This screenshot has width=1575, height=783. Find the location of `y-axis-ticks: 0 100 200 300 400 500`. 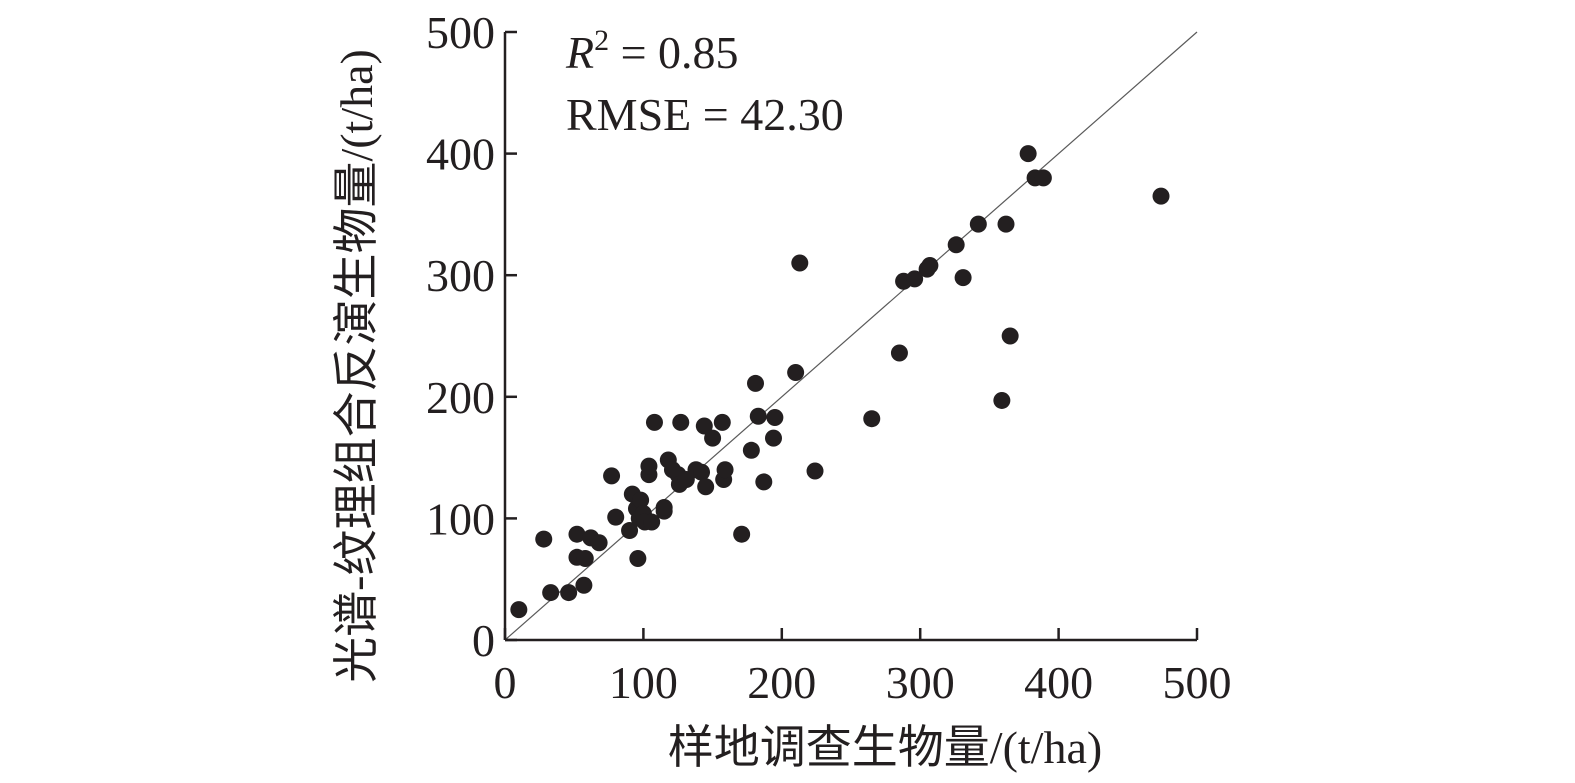

y-axis-ticks: 0 100 200 300 400 500 is located at coordinates (471, 336).